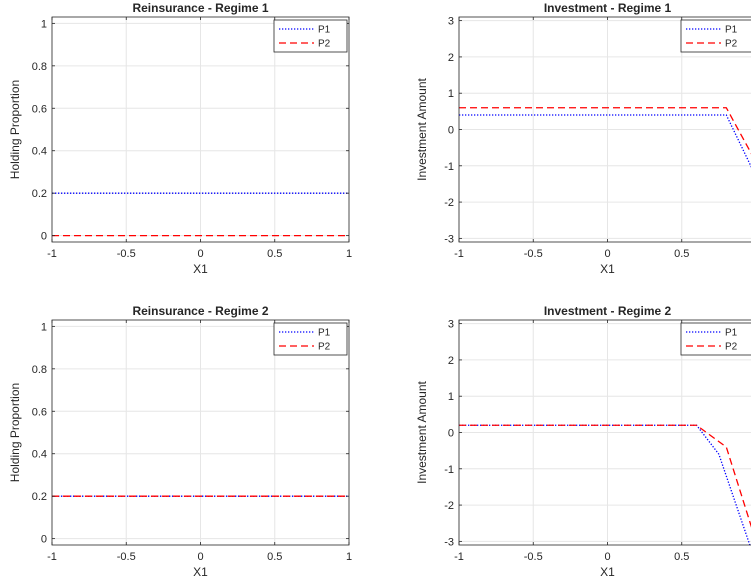  What do you see at coordinates (608, 8) in the screenshot?
I see `chart-title: Investment - Regime 1` at bounding box center [608, 8].